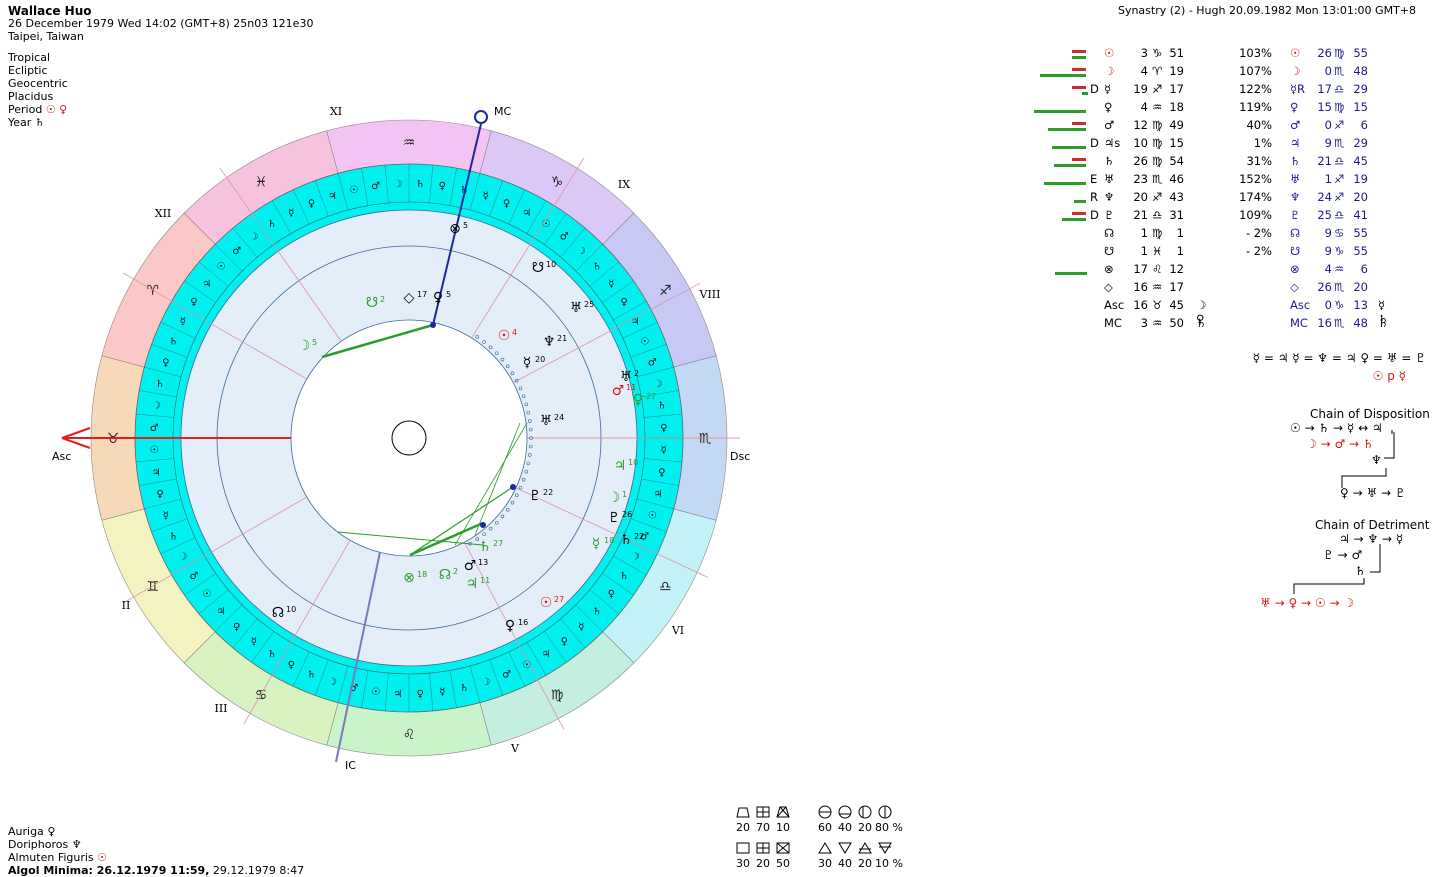 This screenshot has height=877, width=1440. Describe the element at coordinates (1109, 179) in the screenshot. I see `planet-symbol: ♅` at that location.